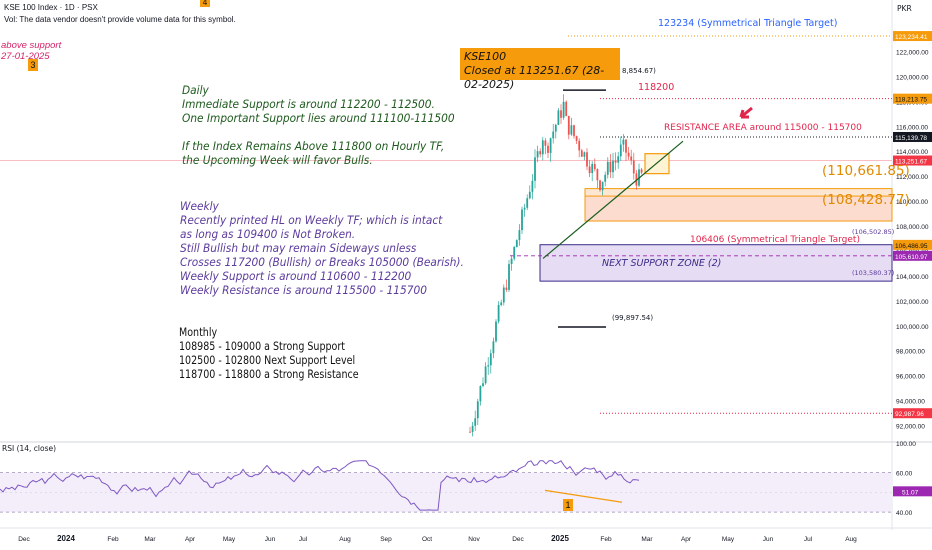 Image resolution: width=932 pixels, height=550 pixels. I want to click on y-tick-label: 100,000.00, so click(912, 327).